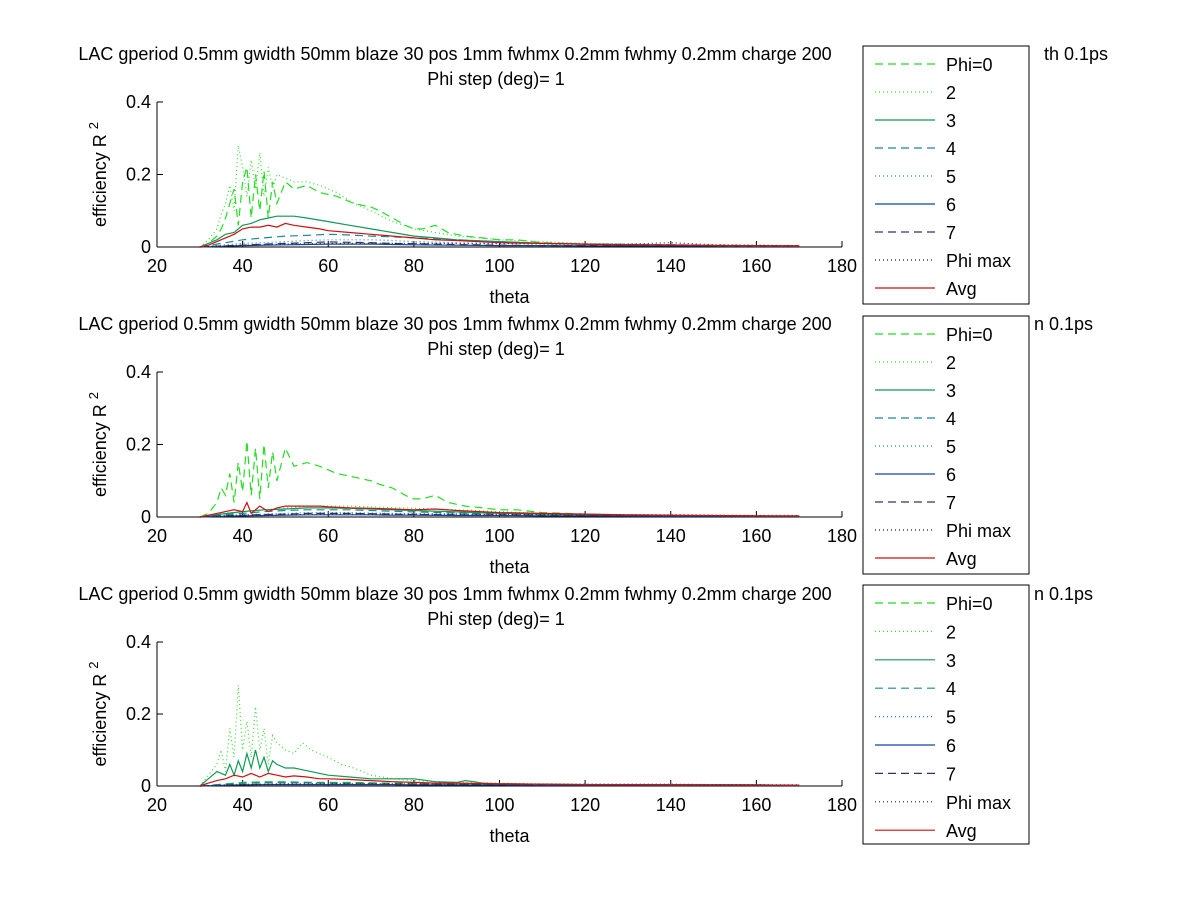 The image size is (1200, 901). What do you see at coordinates (951, 661) in the screenshot?
I see `legend-label: 3` at bounding box center [951, 661].